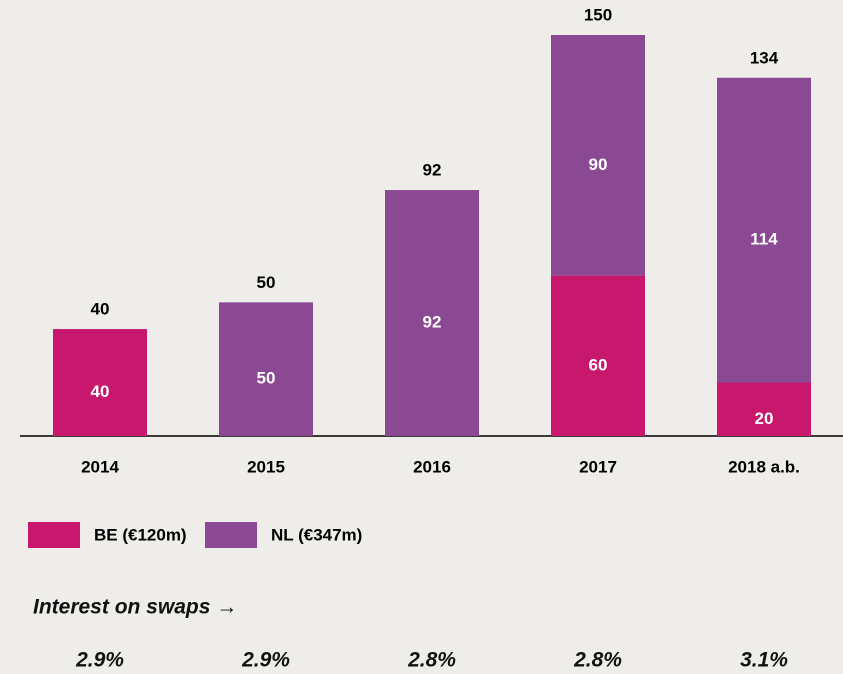  I want to click on legend-label: BE (€120m), so click(140, 534).